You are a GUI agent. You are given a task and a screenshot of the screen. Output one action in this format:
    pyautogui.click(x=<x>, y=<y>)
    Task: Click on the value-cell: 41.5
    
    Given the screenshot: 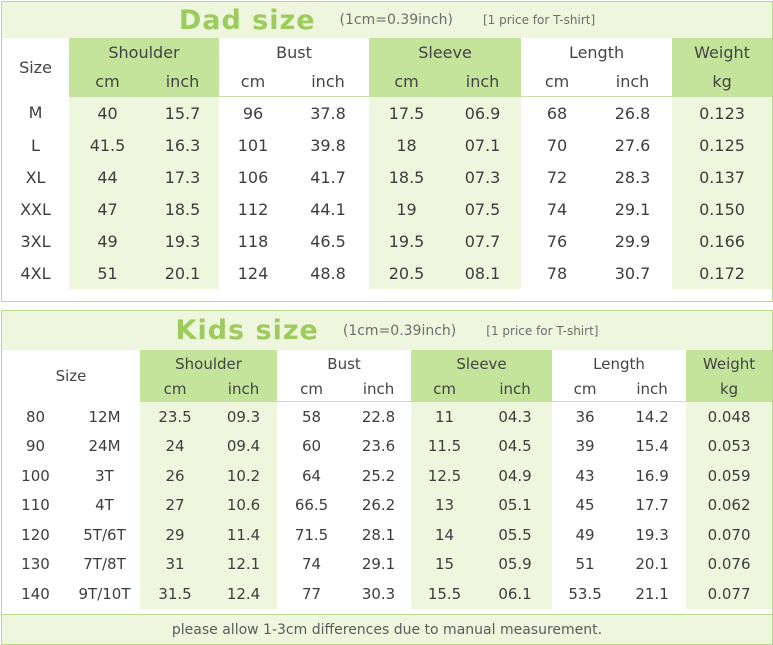 What is the action you would take?
    pyautogui.click(x=107, y=145)
    